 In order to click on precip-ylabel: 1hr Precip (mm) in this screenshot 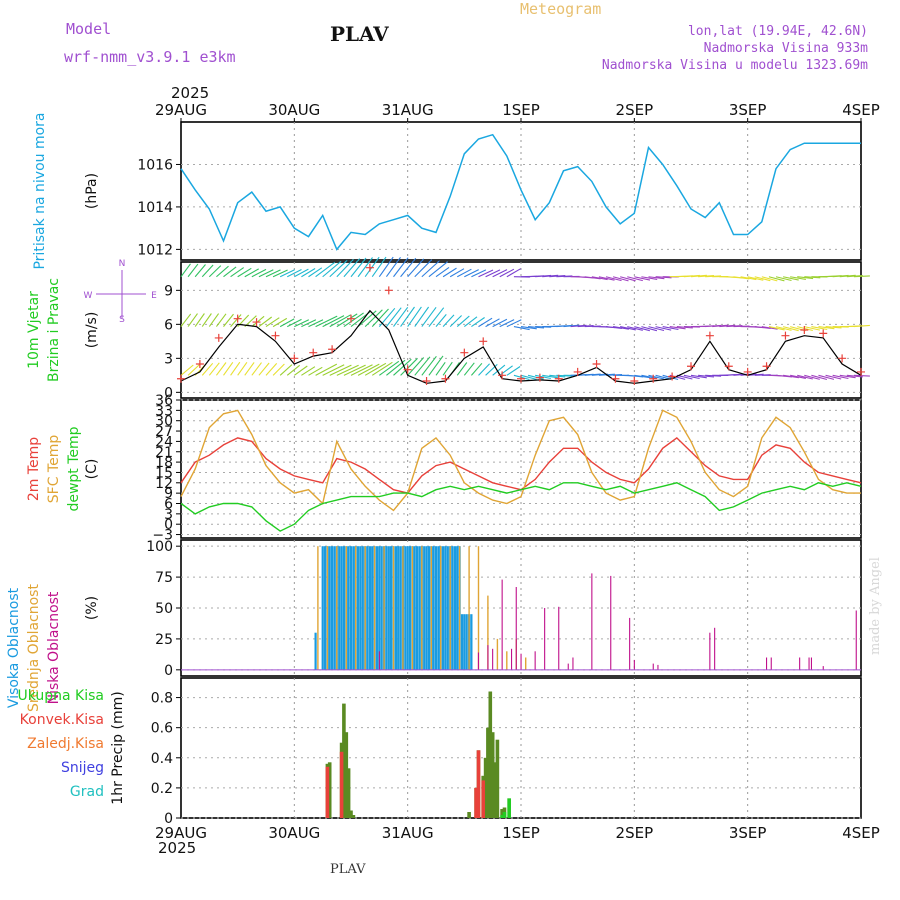, I will do `click(118, 747)`.